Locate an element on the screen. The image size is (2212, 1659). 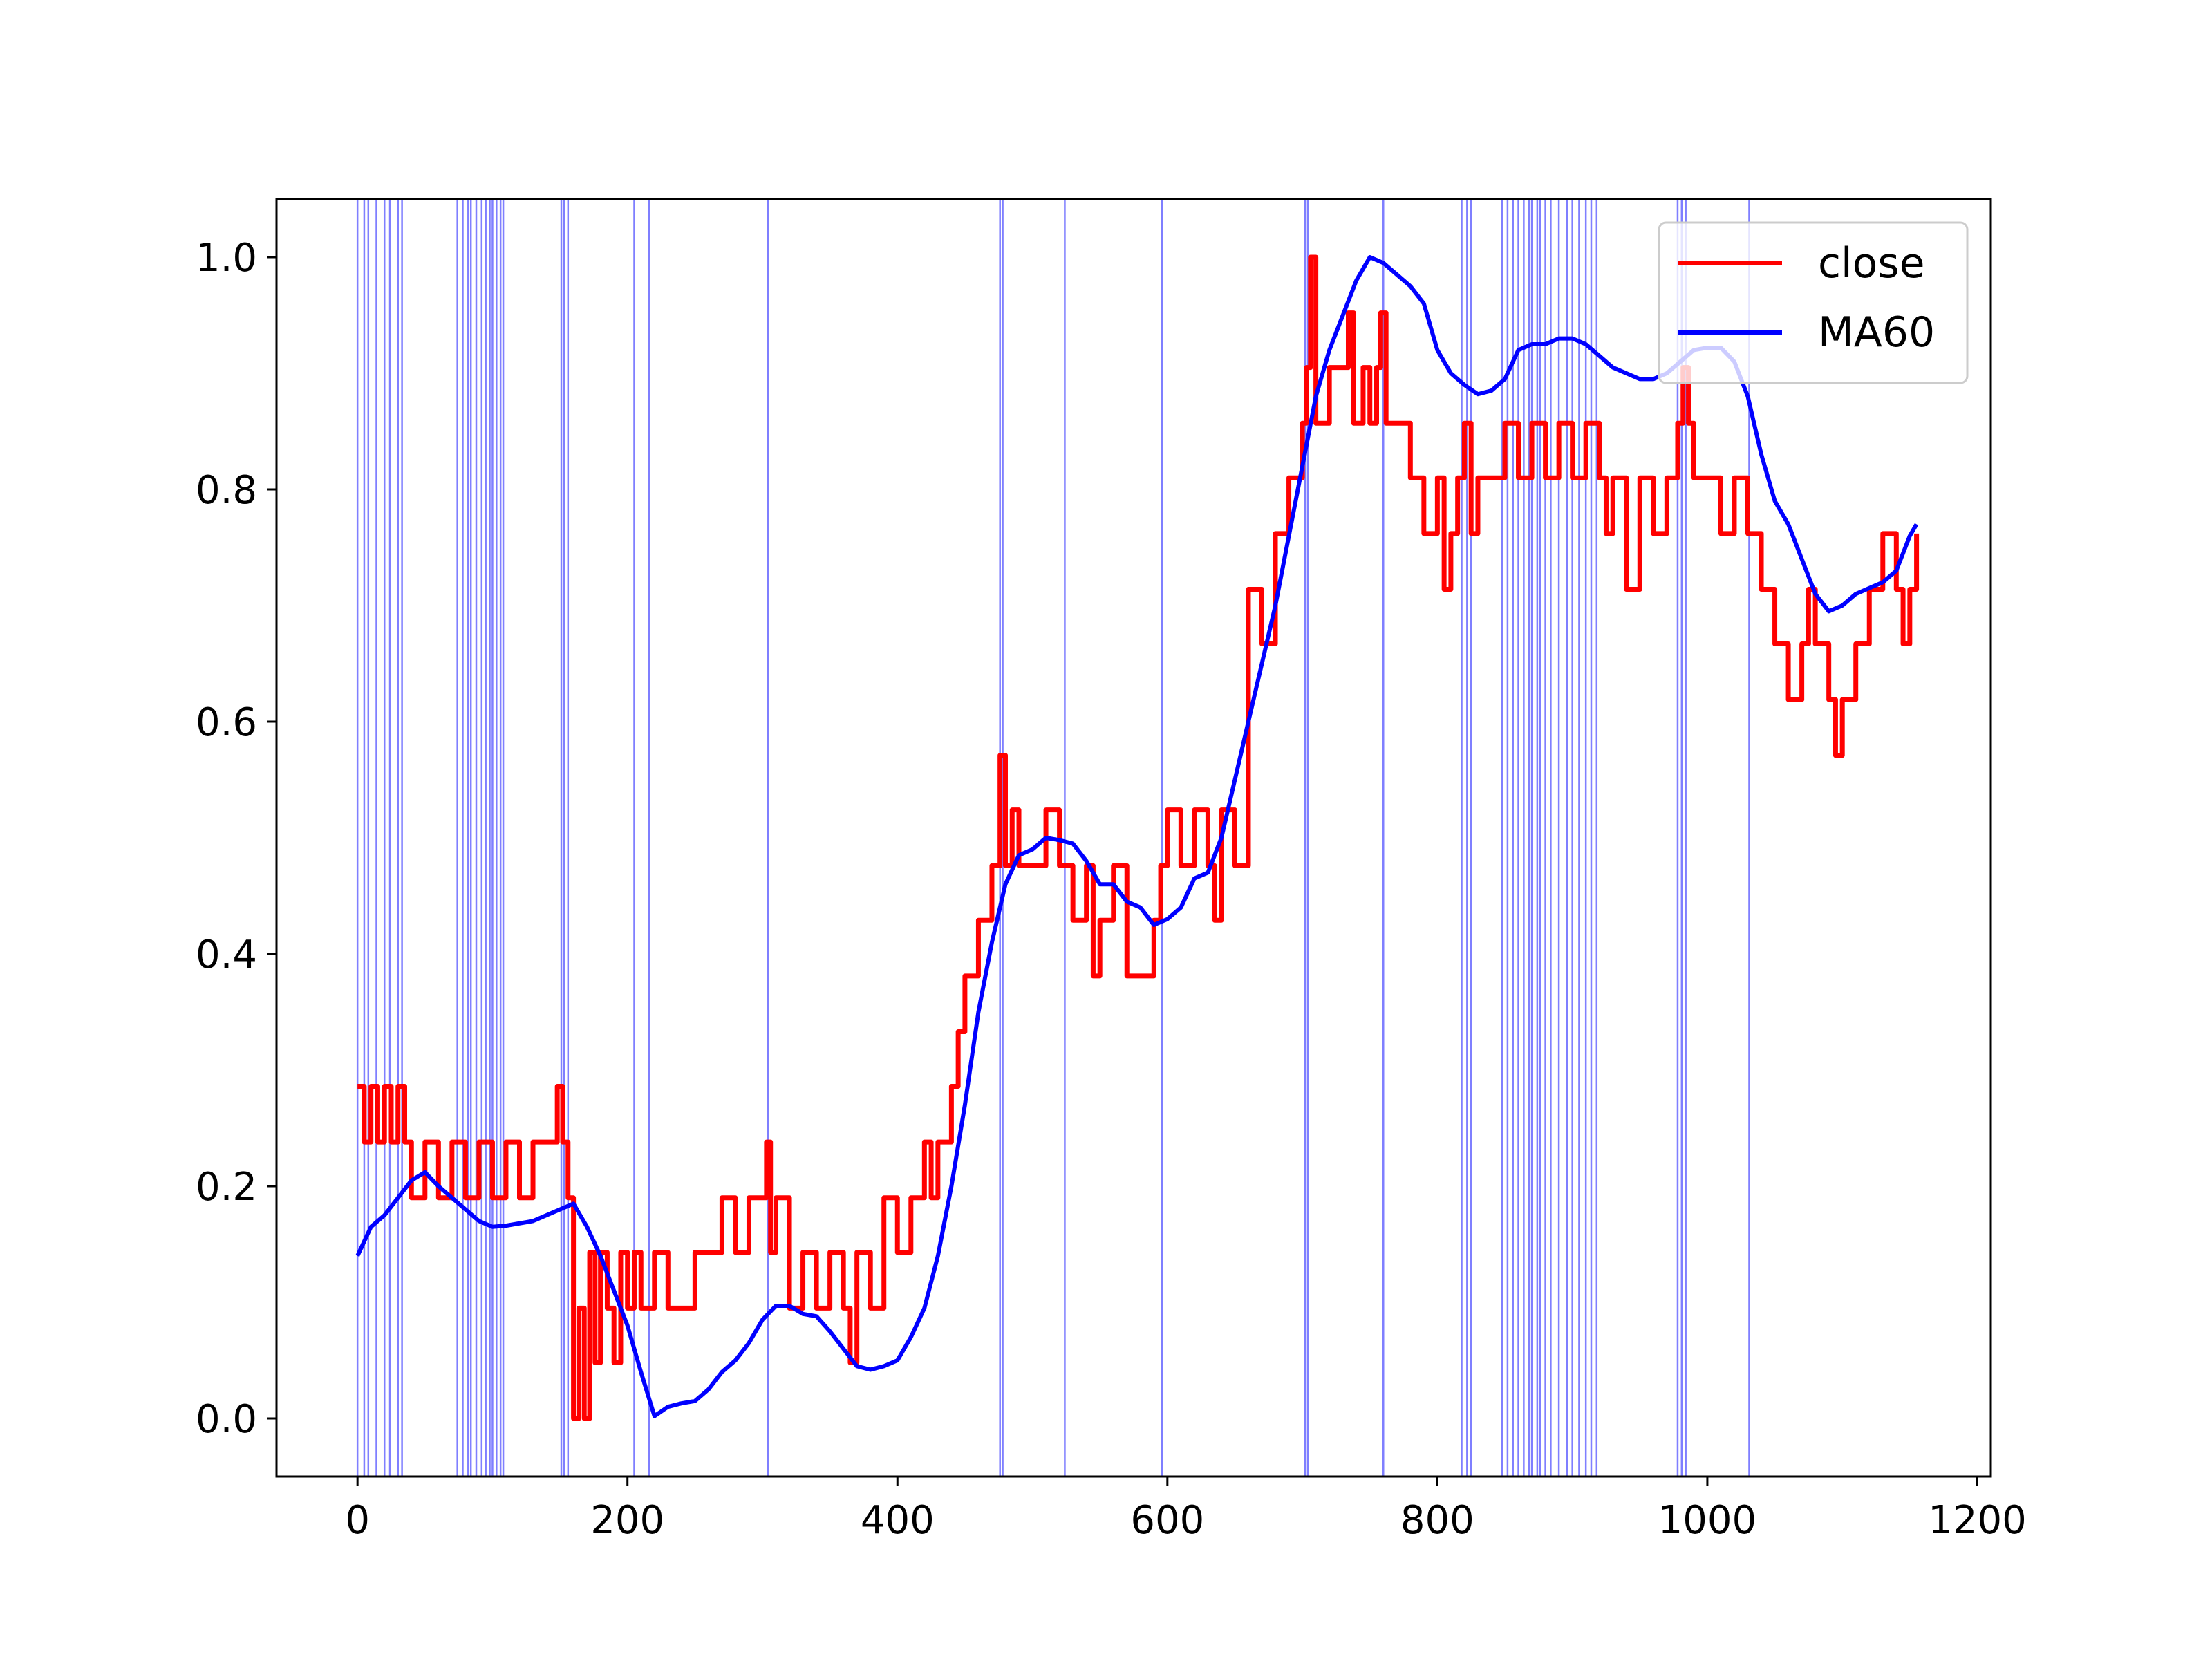
y-tick-label: 0.4 is located at coordinates (226, 955).